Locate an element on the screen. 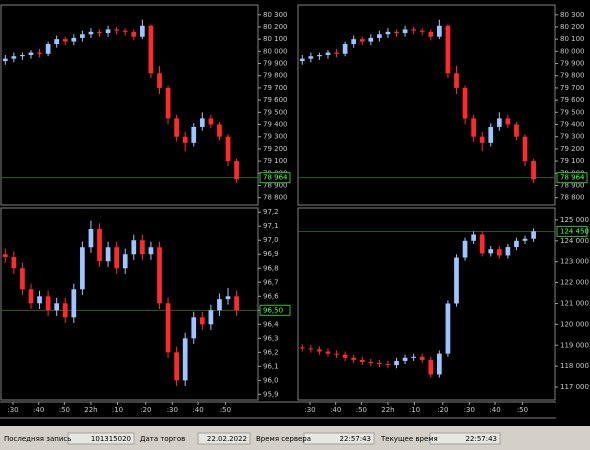 This screenshot has width=590, height=450. y-tick-label: 79 600 is located at coordinates (572, 100).